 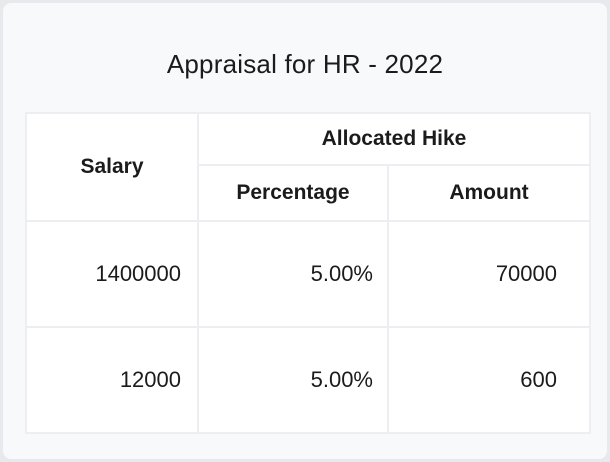 I want to click on cell-amount: 600, so click(x=489, y=380).